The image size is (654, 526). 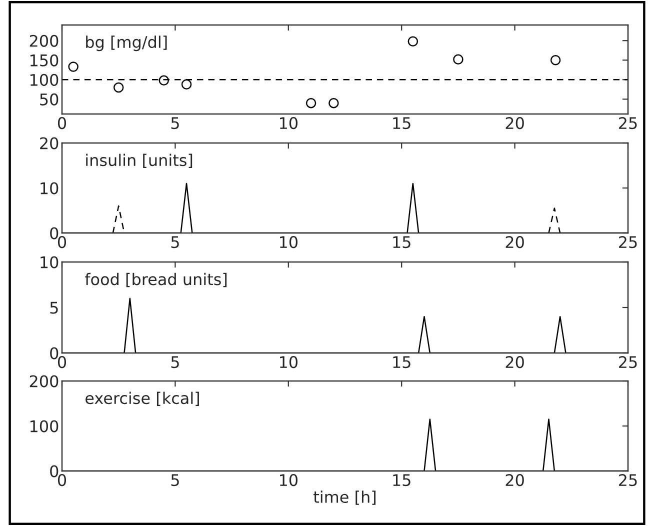 What do you see at coordinates (345, 497) in the screenshot?
I see `x-axis-title: time [h]` at bounding box center [345, 497].